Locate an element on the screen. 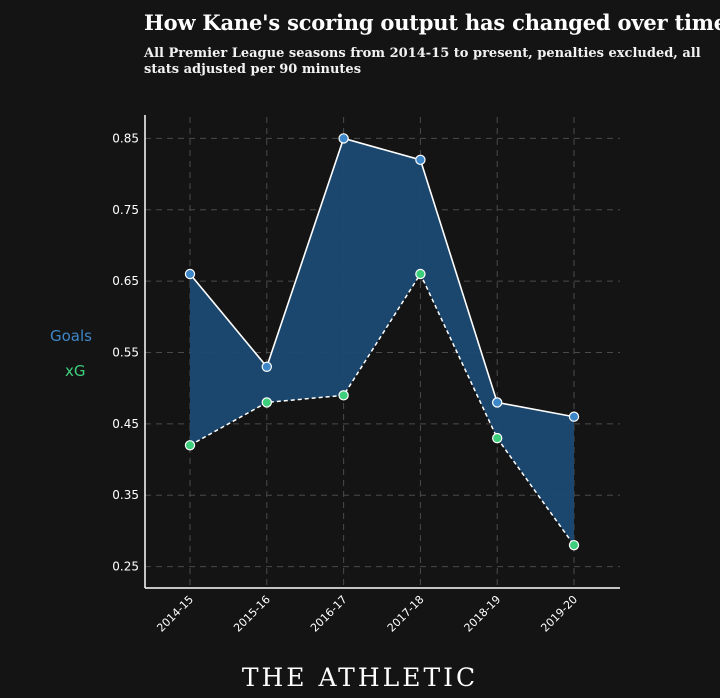 The image size is (720, 698). y-tick-label: 0.55 is located at coordinates (125, 353).